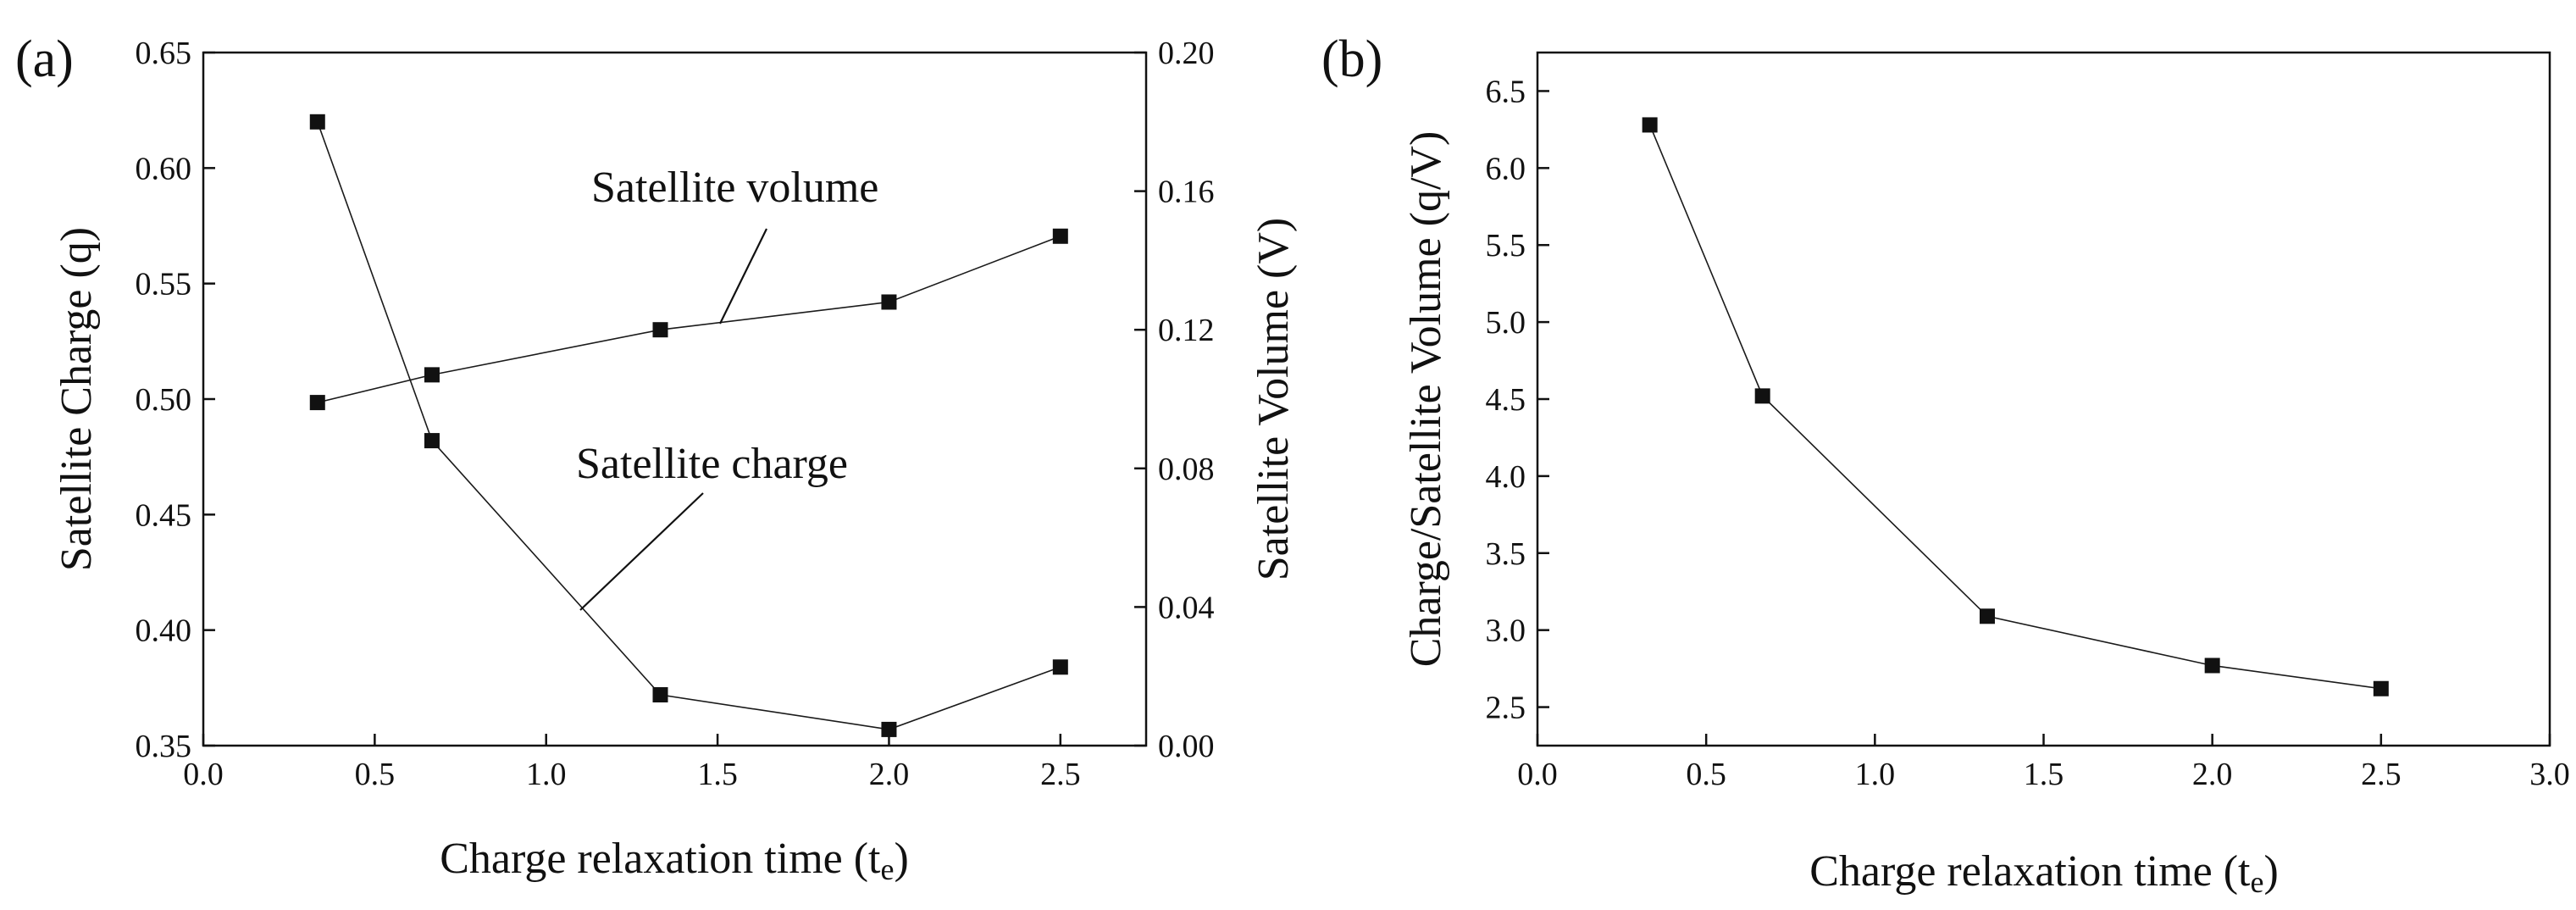 Image resolution: width=2576 pixels, height=910 pixels. What do you see at coordinates (164, 168) in the screenshot?
I see `panel-a-left-y-tick-label: 0.60` at bounding box center [164, 168].